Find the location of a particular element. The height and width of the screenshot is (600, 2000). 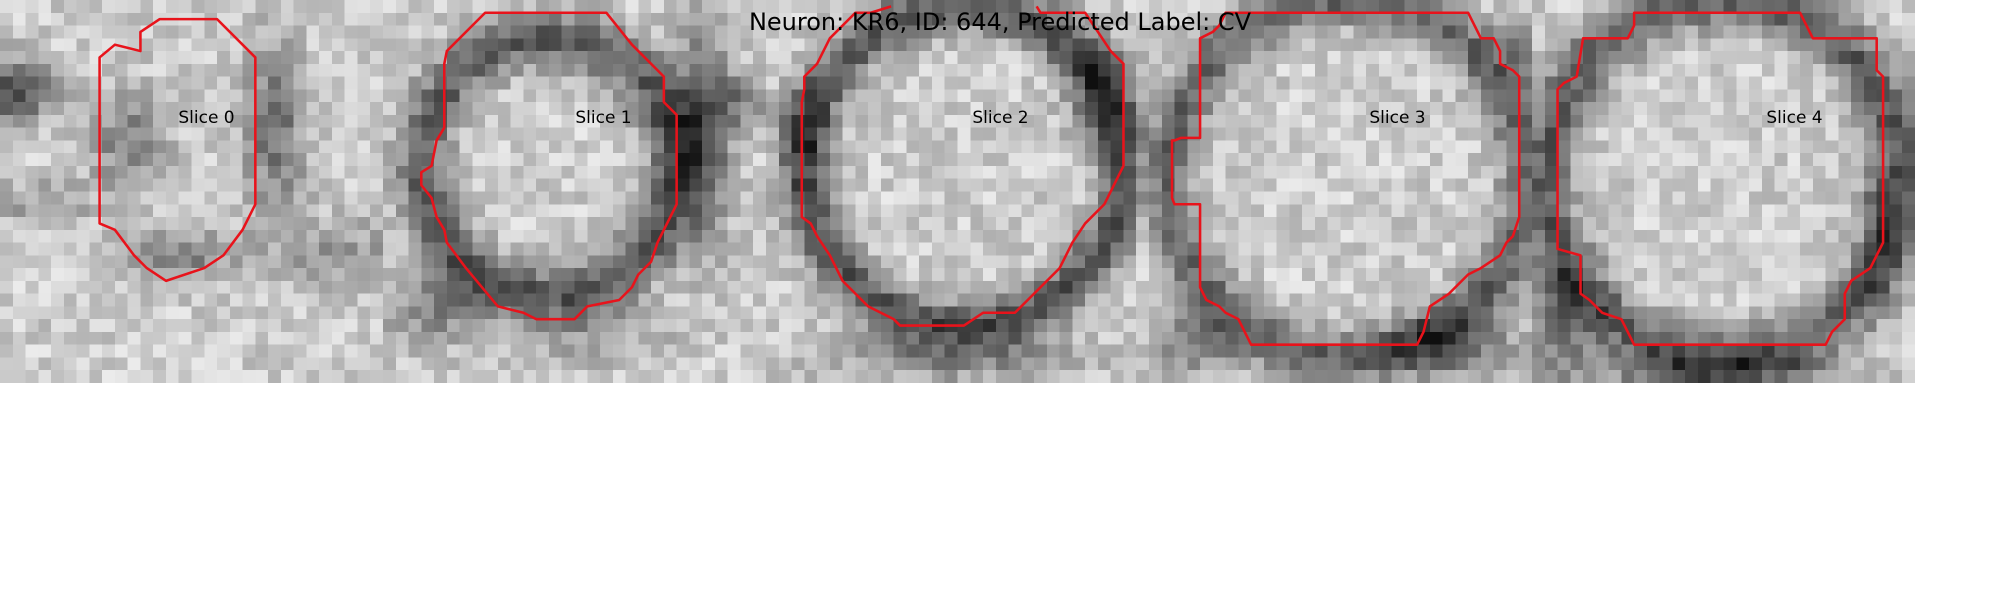

panel-title-slice-2: Slice 2 is located at coordinates (1000, 118).